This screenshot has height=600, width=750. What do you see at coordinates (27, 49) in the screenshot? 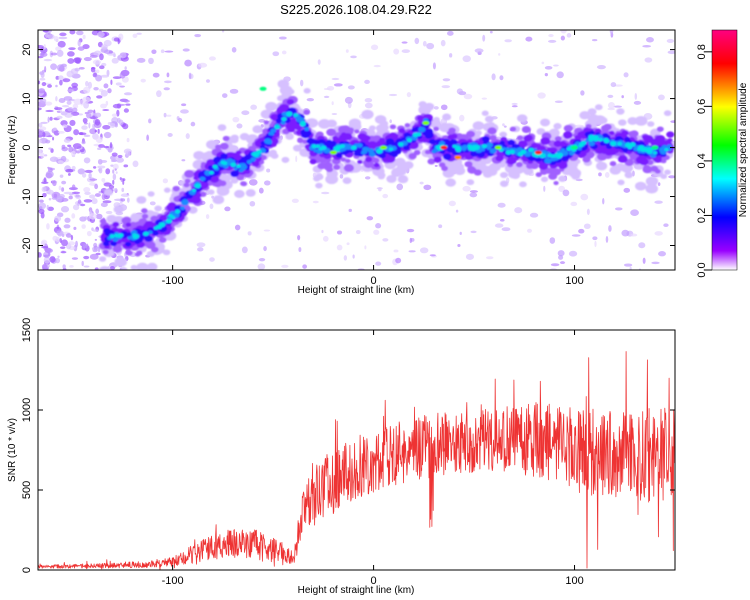
I see `spectrogram-y-tick-label: 20` at bounding box center [27, 49].